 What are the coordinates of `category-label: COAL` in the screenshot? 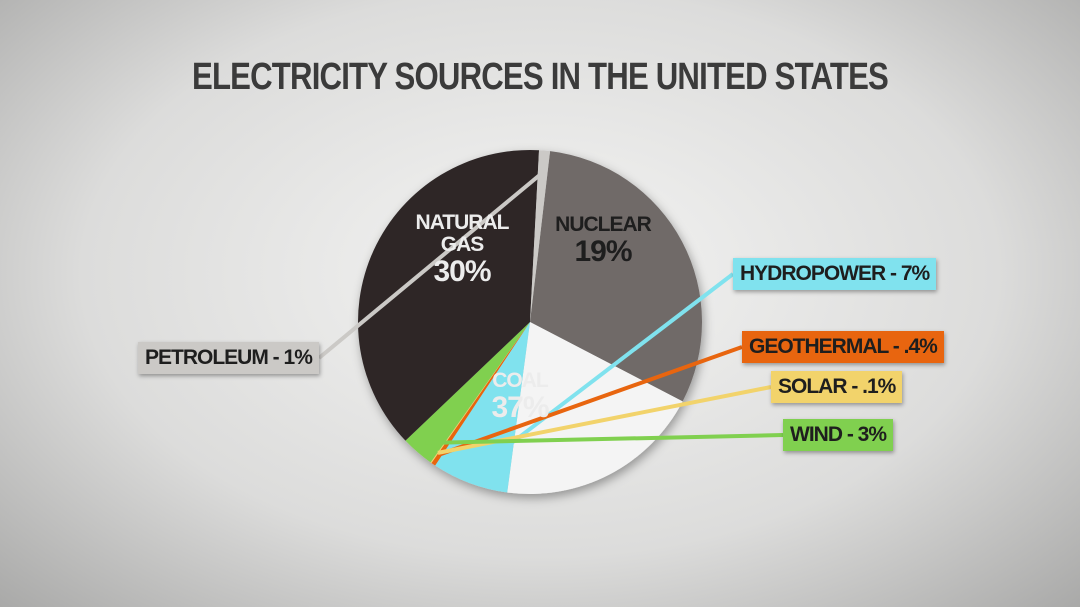 It's located at (520, 380).